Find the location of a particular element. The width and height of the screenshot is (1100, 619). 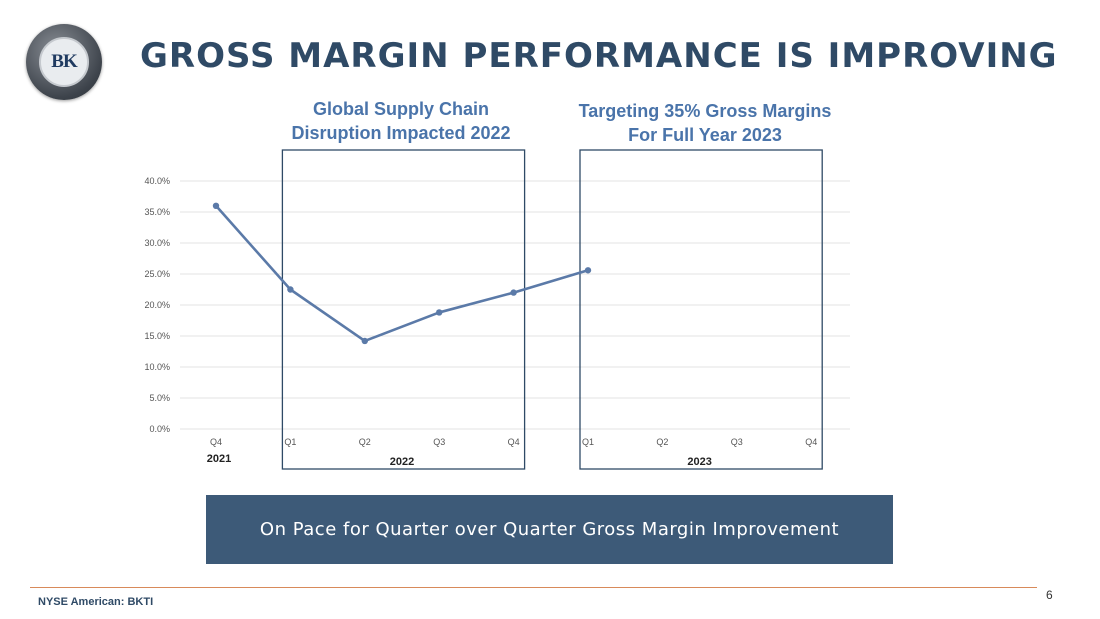

y-tick-label: 40.0% is located at coordinates (157, 181).